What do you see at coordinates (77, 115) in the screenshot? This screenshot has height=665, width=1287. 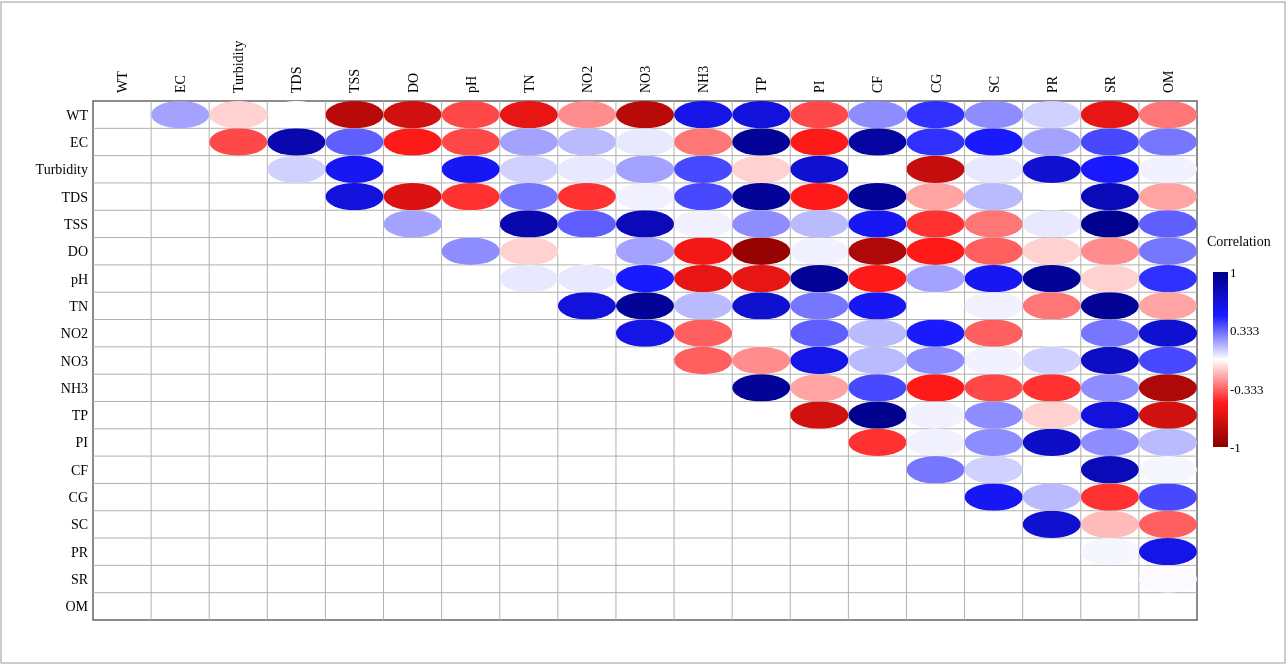 I see `y-tick-label: WT` at bounding box center [77, 115].